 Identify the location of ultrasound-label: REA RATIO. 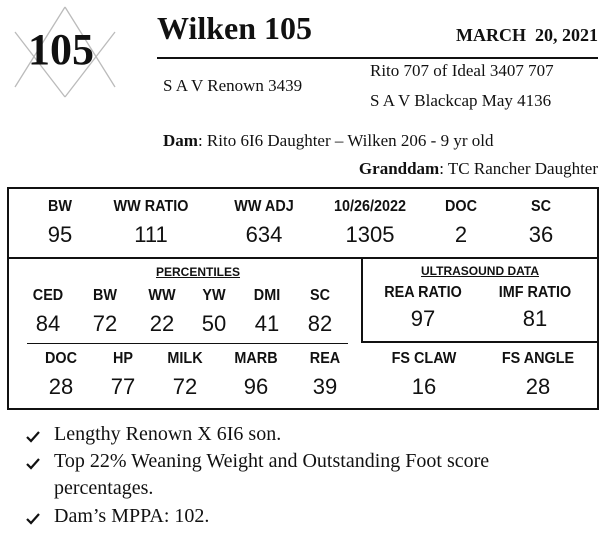
(423, 292).